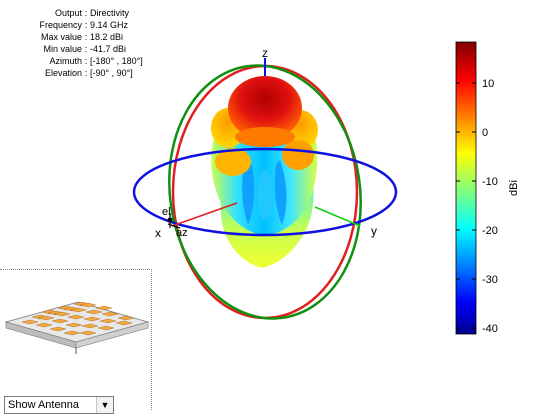 Image resolution: width=560 pixels, height=420 pixels. I want to click on colorbar-ticks, so click(466, 205).